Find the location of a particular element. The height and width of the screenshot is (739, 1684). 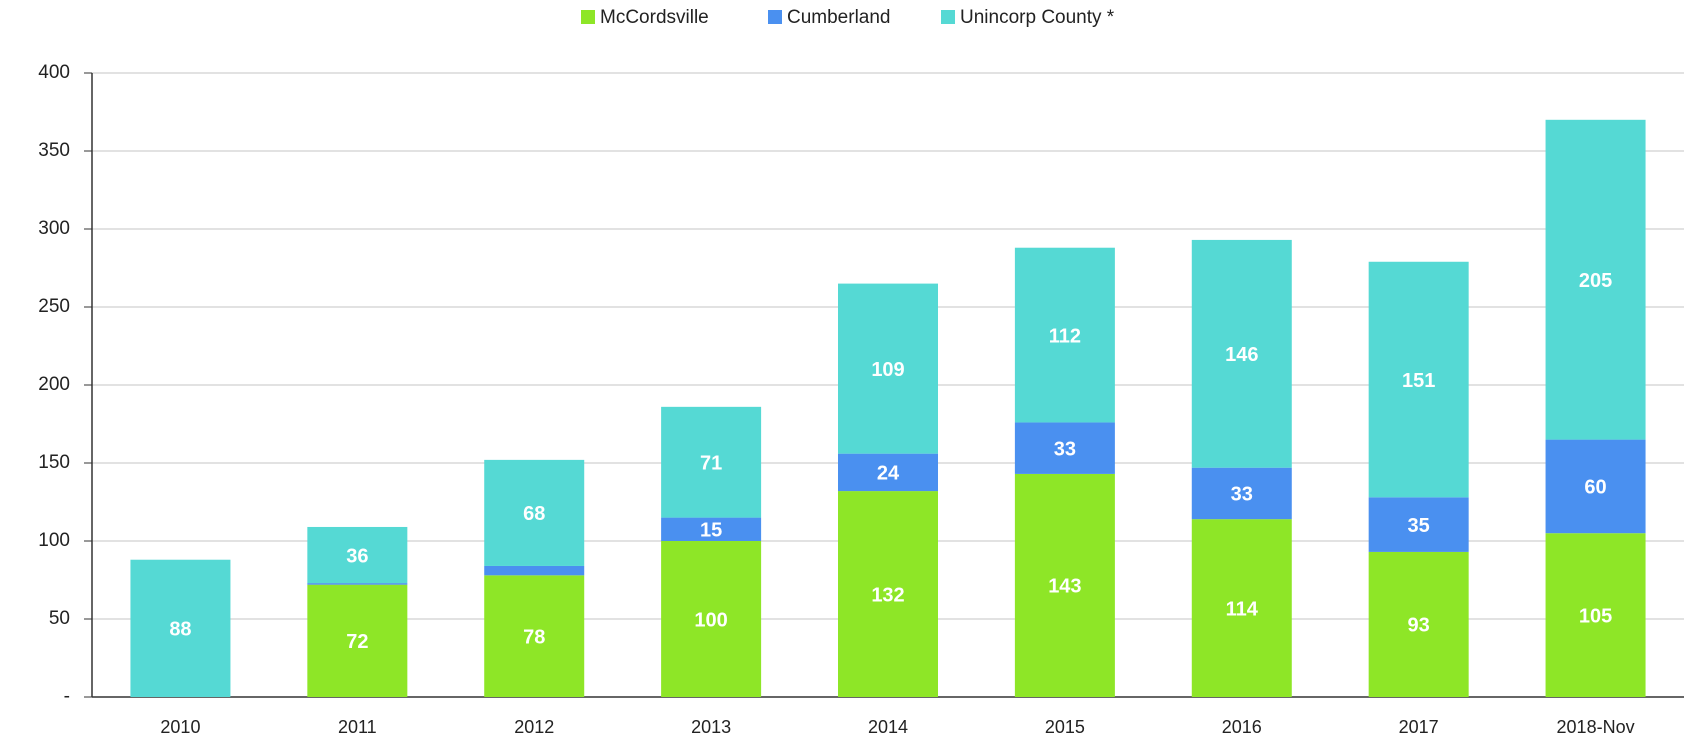

y-tick-label: 150 is located at coordinates (54, 462).